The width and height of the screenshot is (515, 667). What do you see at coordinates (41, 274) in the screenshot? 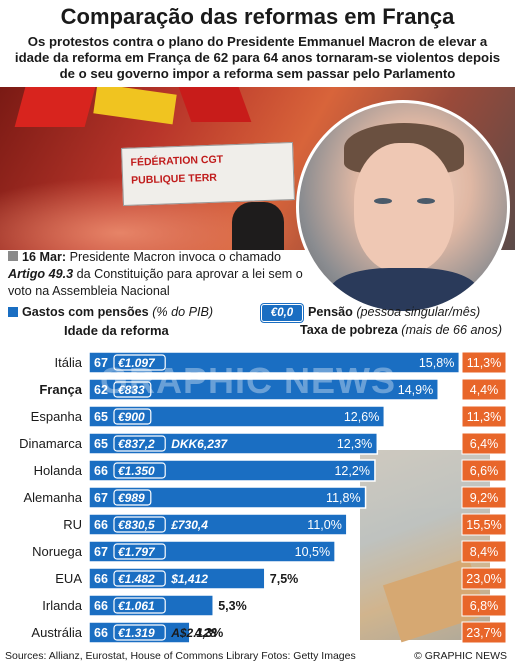
I see `note-article: Artigo 49.3` at bounding box center [41, 274].